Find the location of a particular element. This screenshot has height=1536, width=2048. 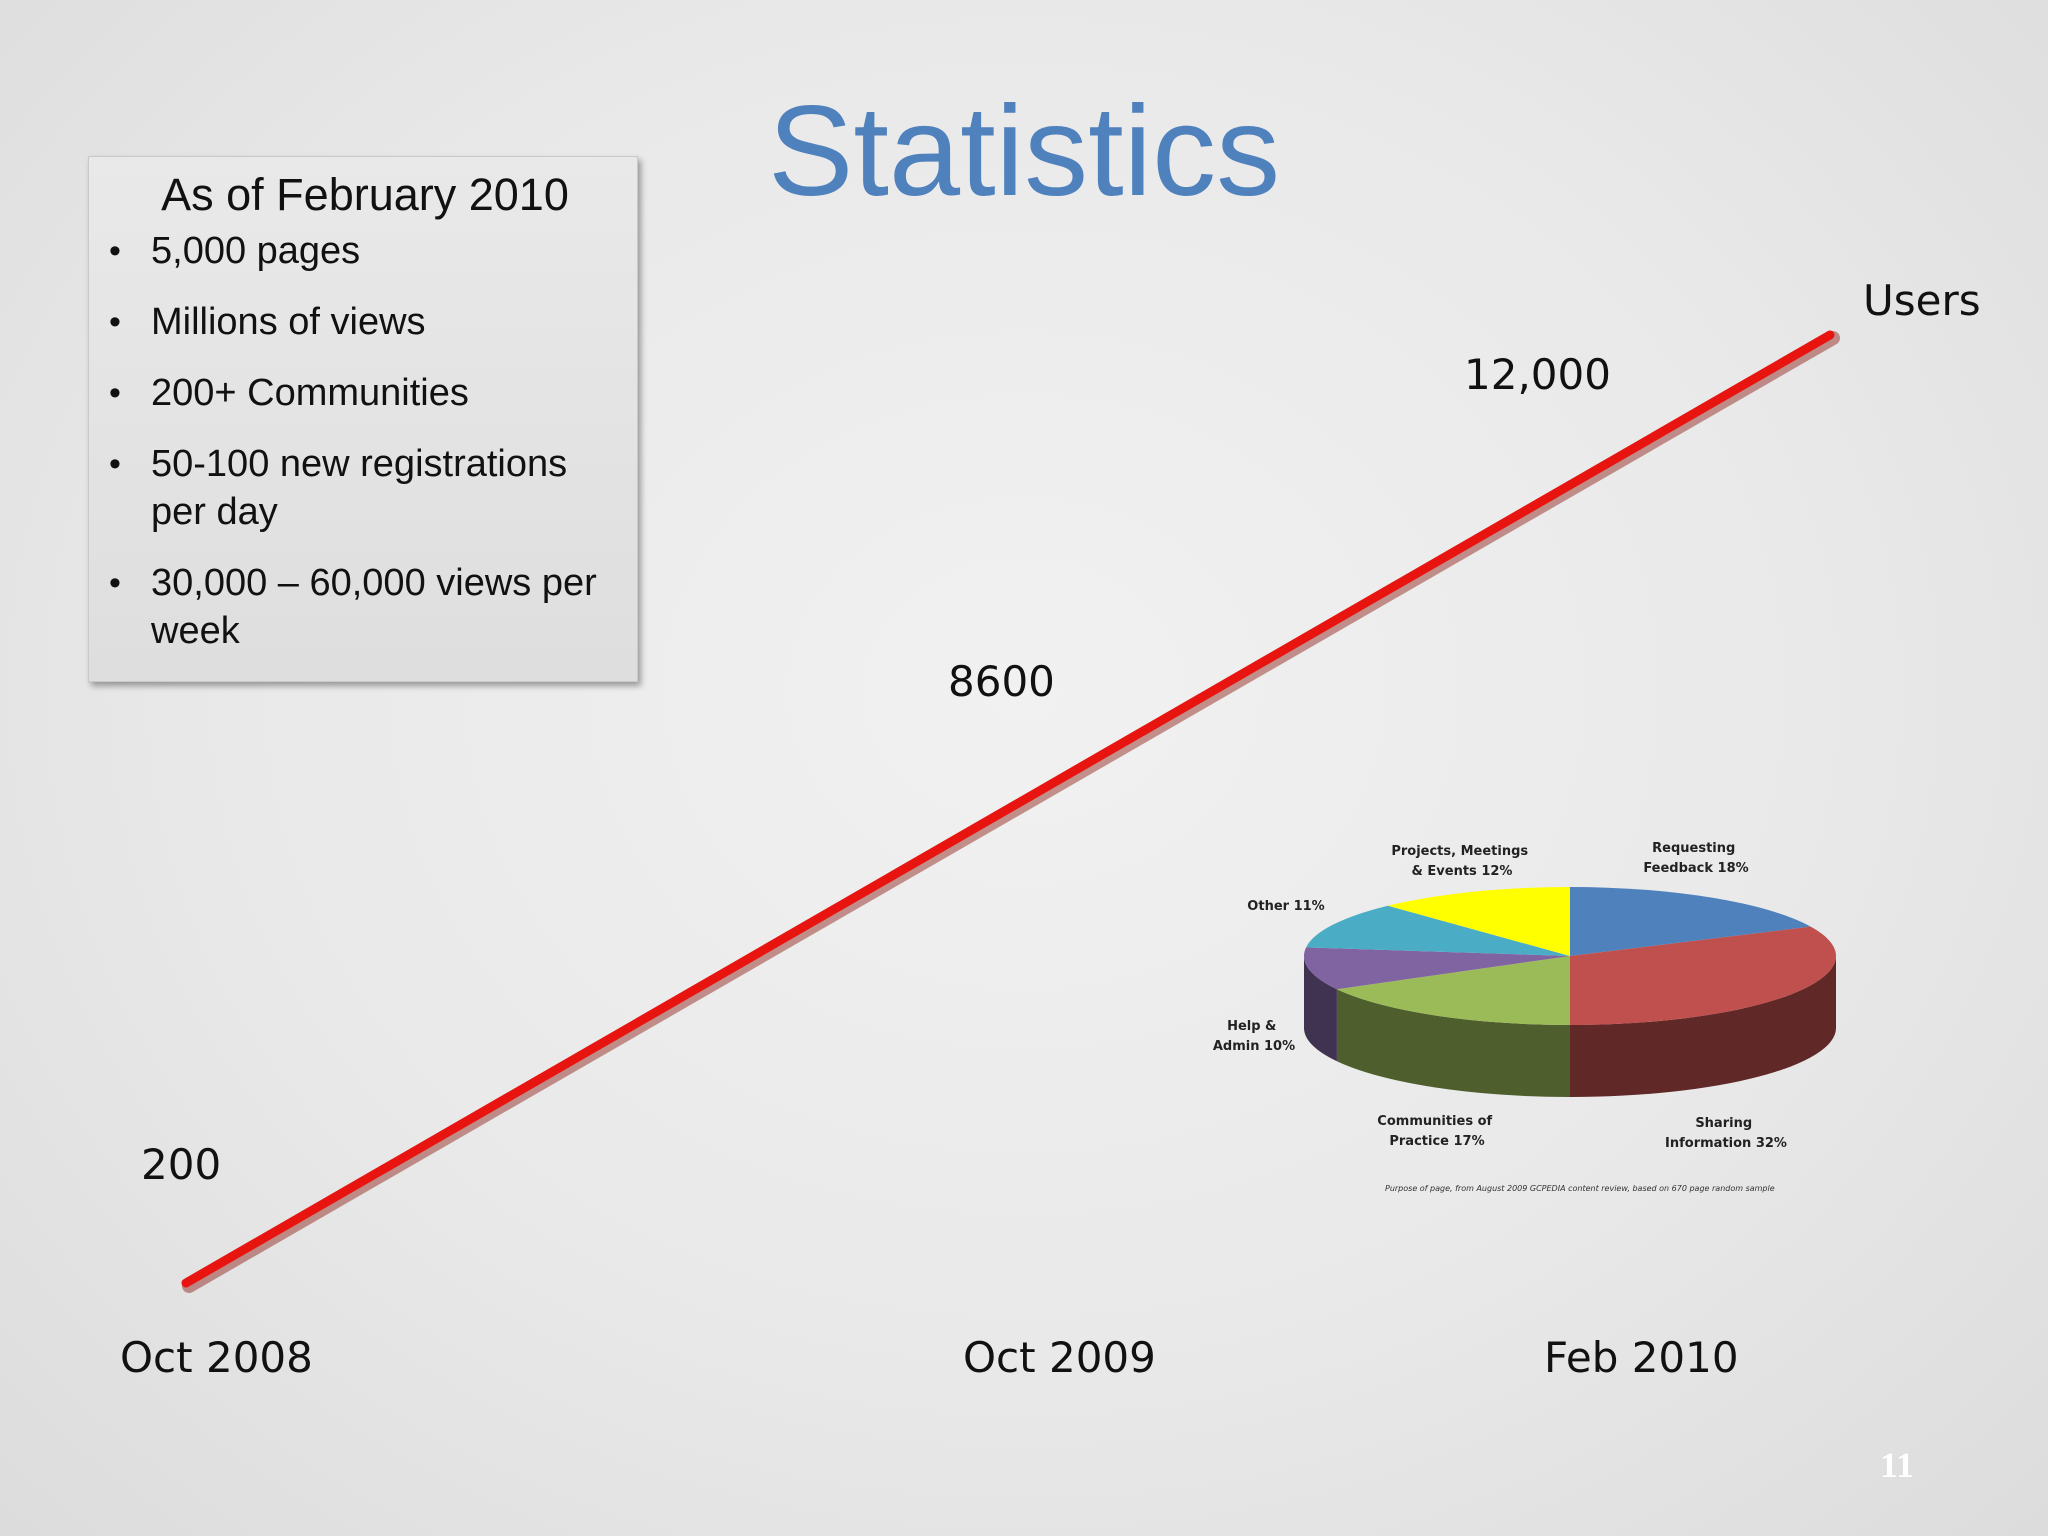

pie-label-help-line1: Help & is located at coordinates (1251, 1026).